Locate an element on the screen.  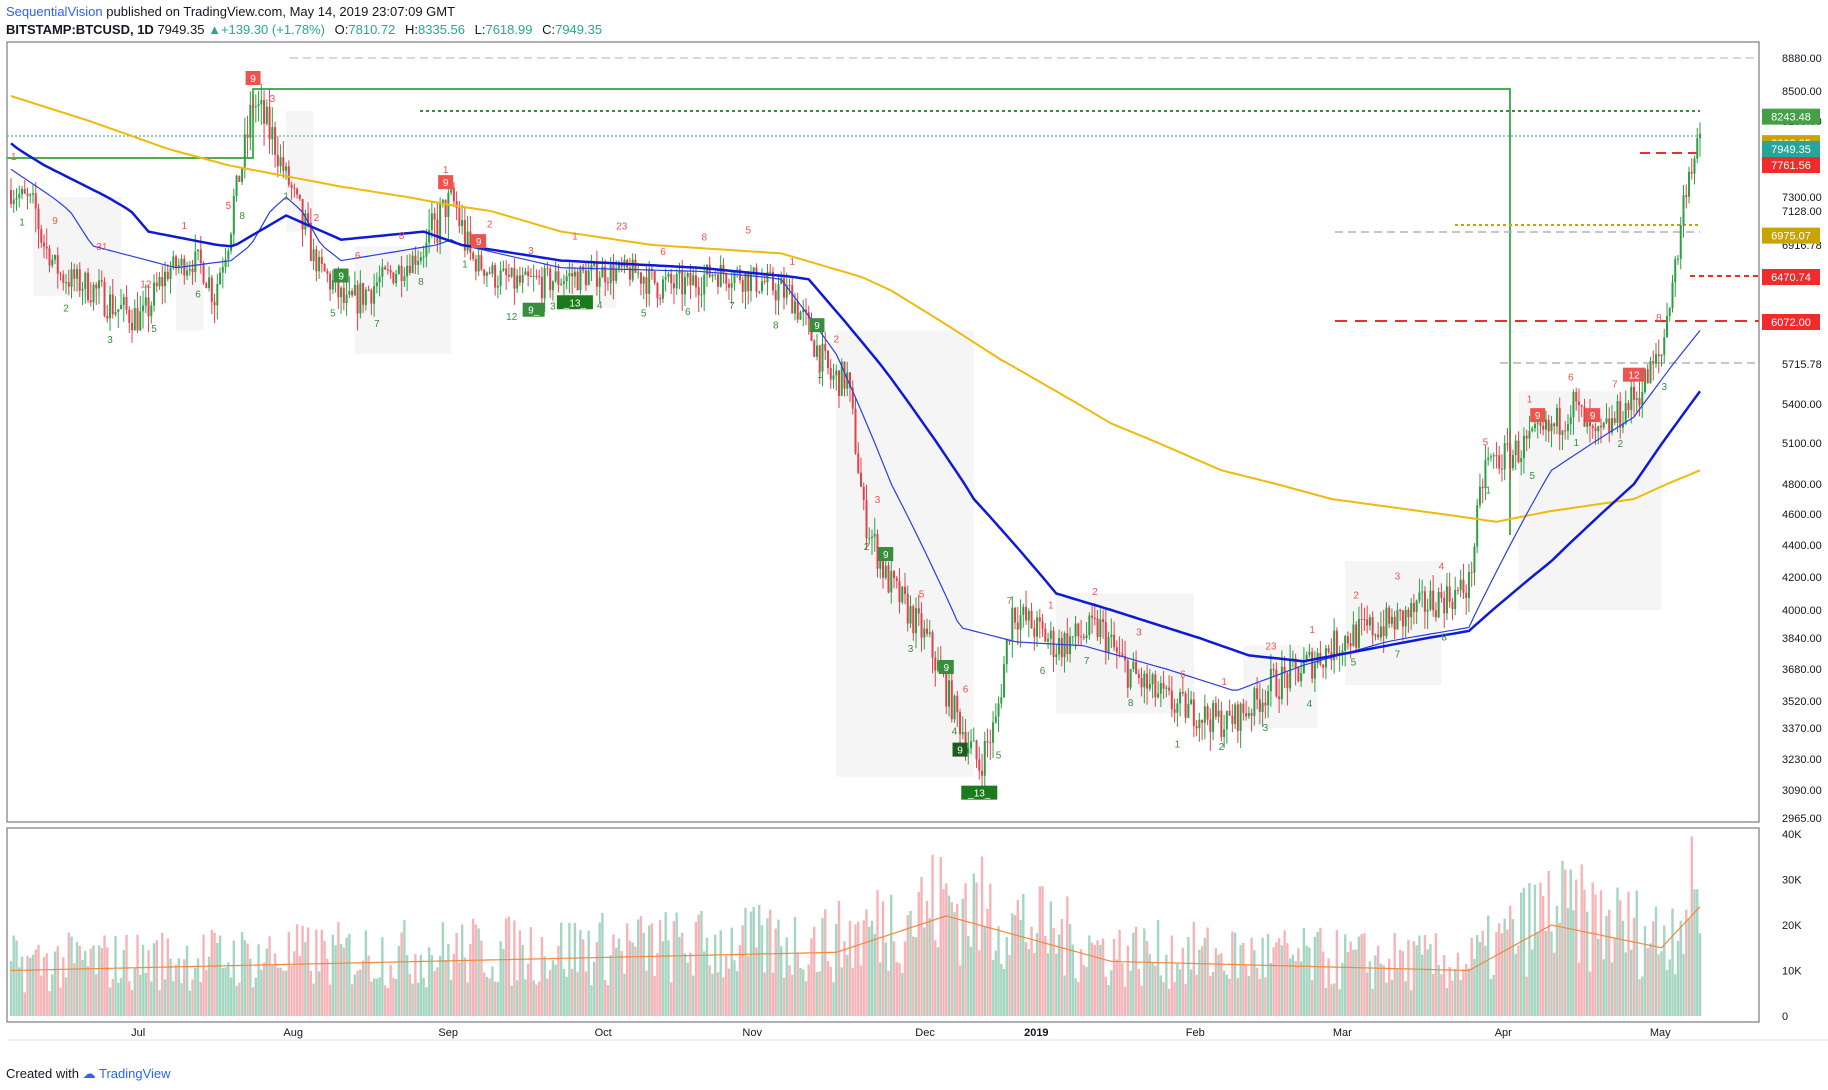
td-buy-count: 2 is located at coordinates (1222, 747).